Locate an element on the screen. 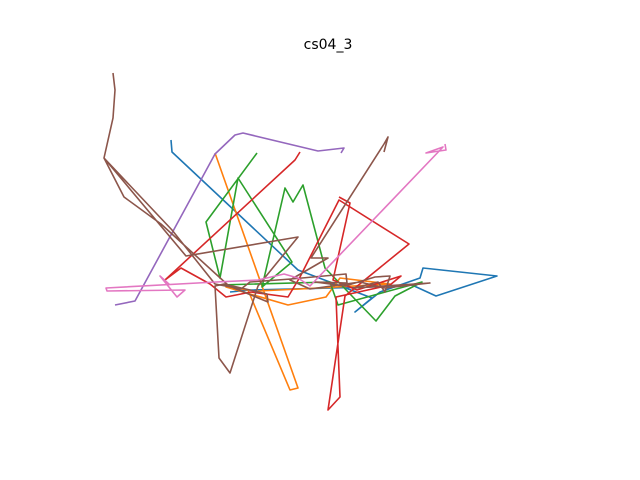 This screenshot has height=480, width=640. chart-title: cs04_3 is located at coordinates (328, 45).